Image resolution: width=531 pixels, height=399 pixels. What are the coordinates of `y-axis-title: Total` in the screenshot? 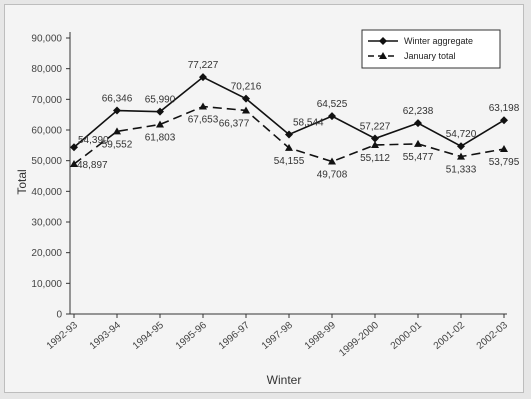 It's located at (22, 181).